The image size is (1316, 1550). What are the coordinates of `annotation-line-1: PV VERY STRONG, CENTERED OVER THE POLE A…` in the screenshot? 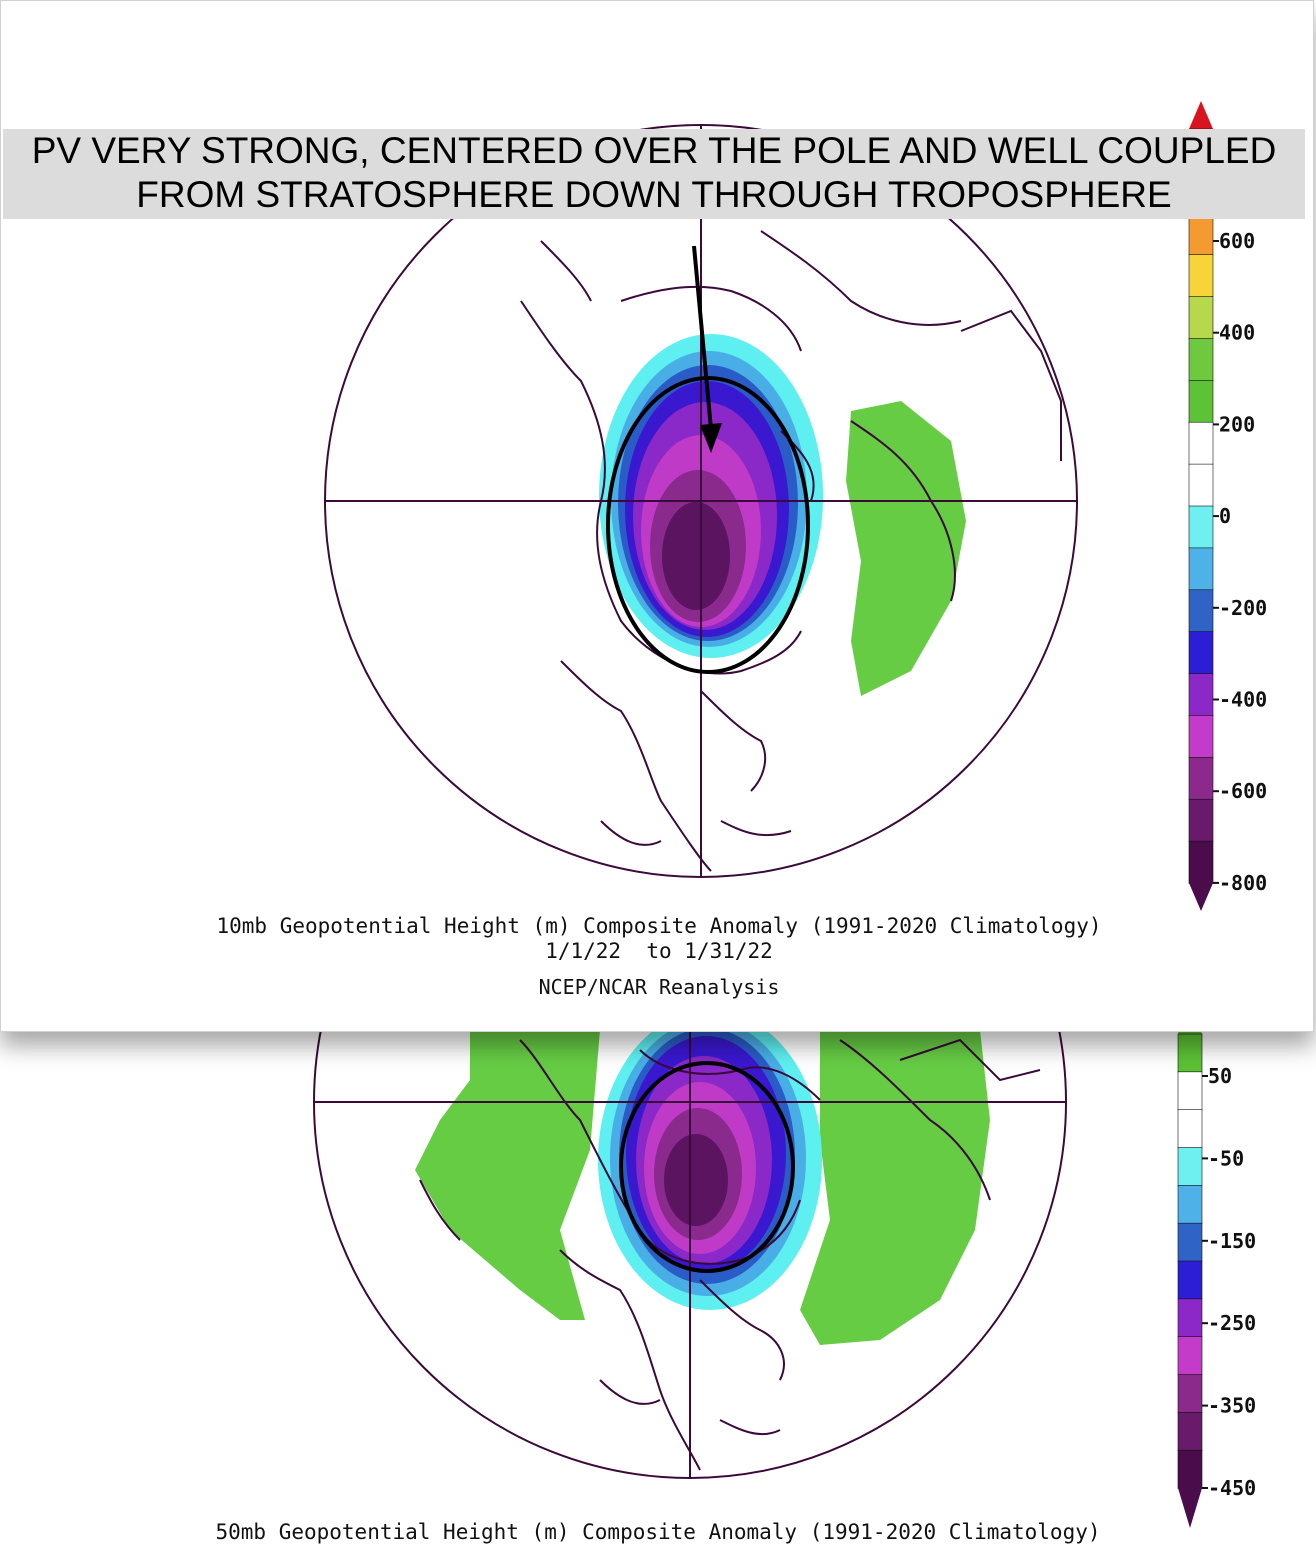 It's located at (654, 150).